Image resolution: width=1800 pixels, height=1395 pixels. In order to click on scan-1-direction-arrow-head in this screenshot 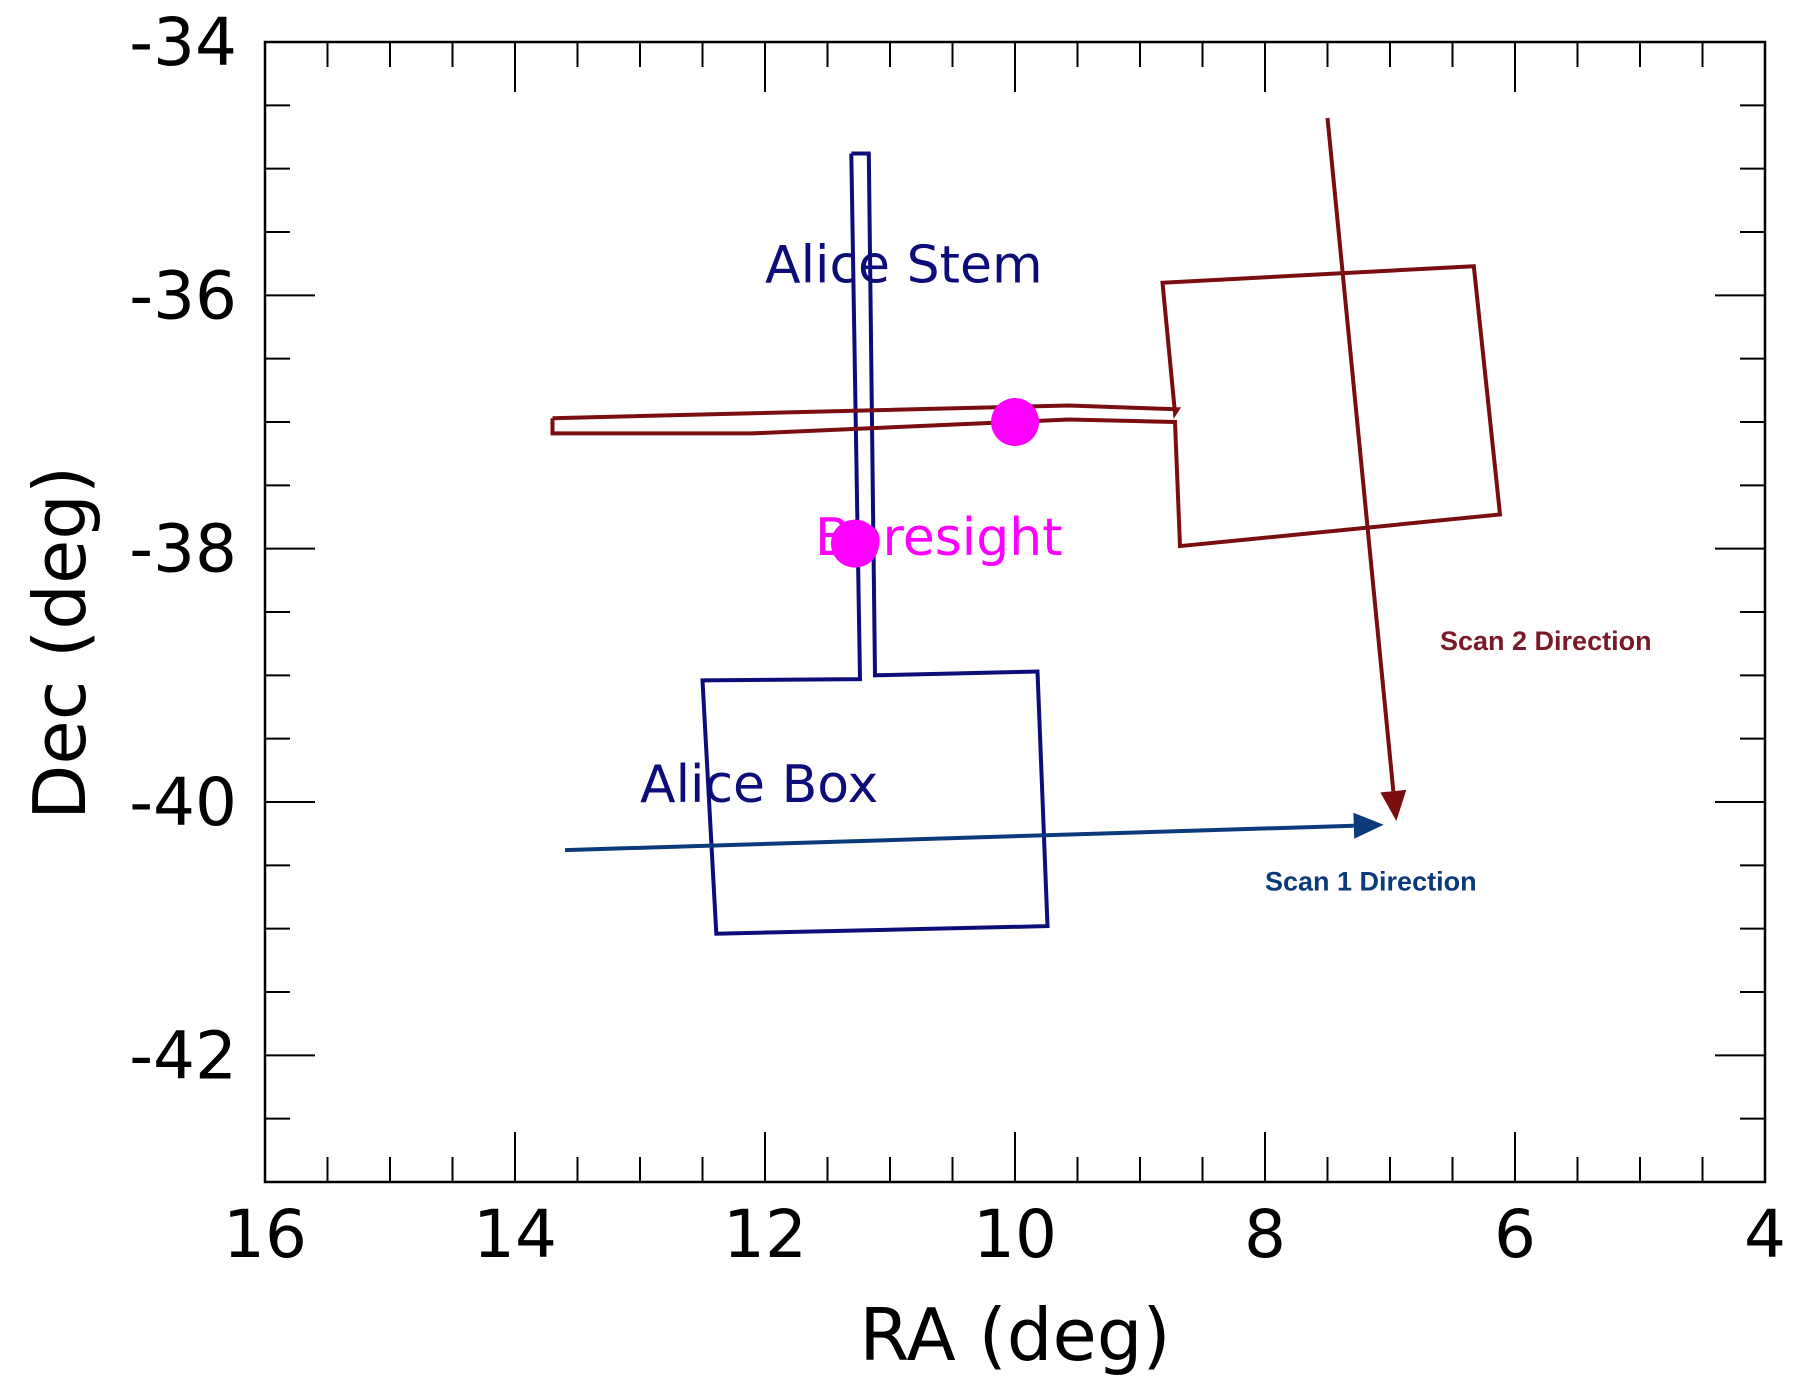, I will do `click(1368, 825)`.